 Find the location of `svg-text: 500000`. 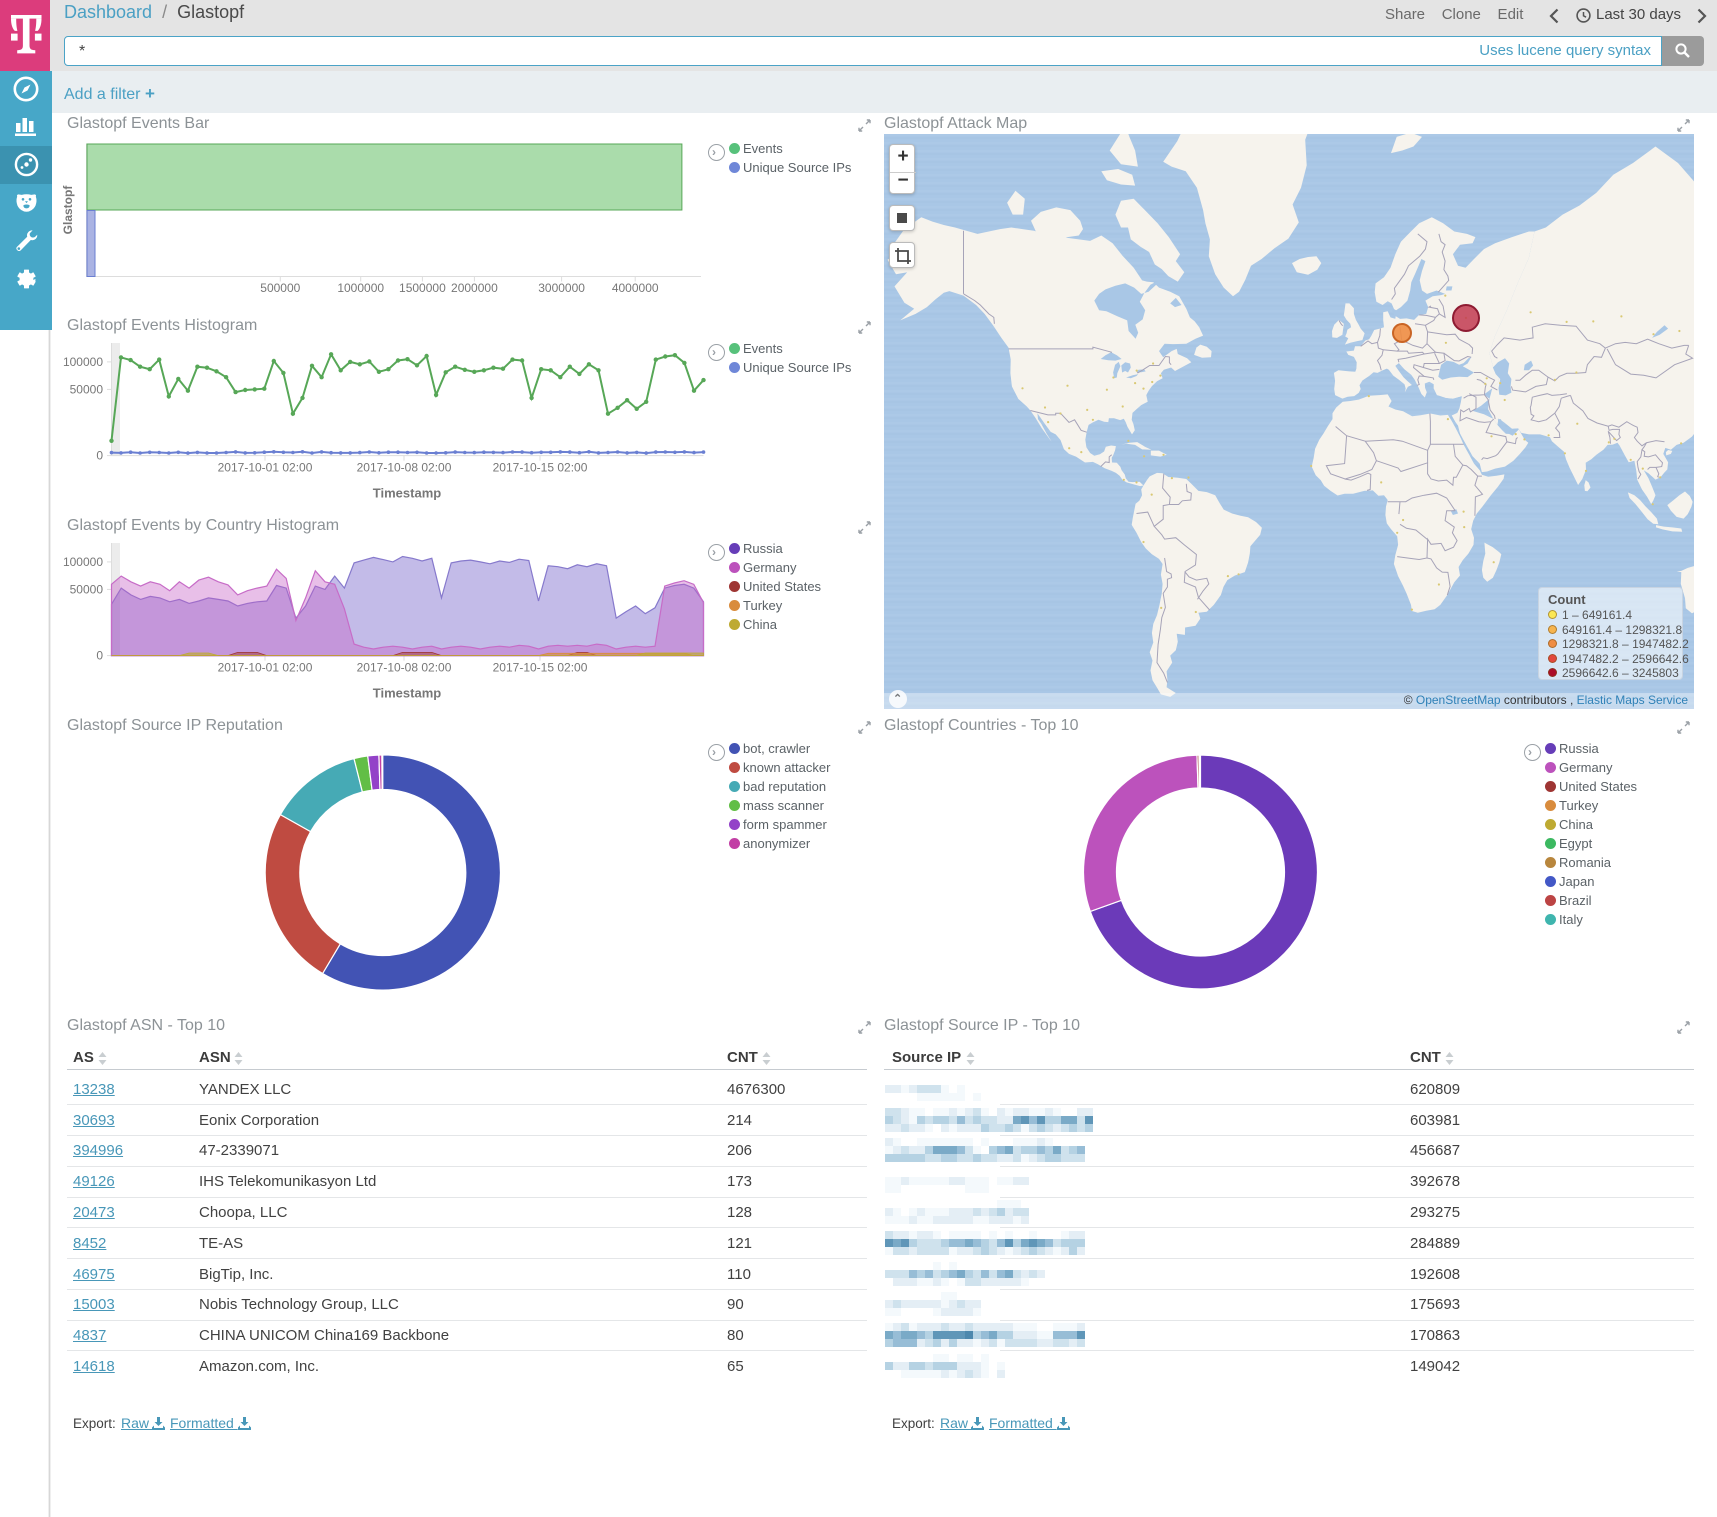

svg-text: 500000 is located at coordinates (280, 288).